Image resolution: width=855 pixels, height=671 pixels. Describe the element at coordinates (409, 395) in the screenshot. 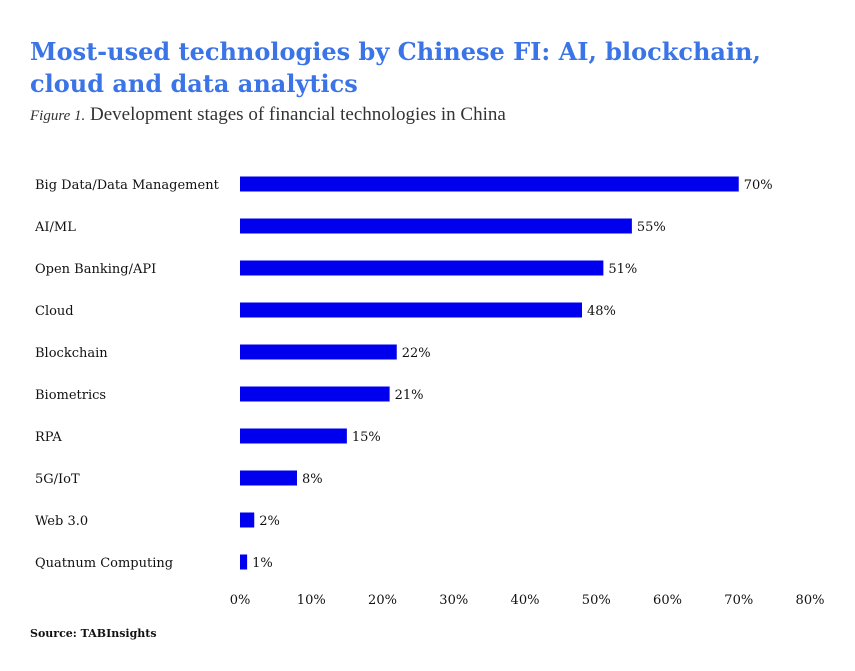

I see `data-label: 21%` at that location.